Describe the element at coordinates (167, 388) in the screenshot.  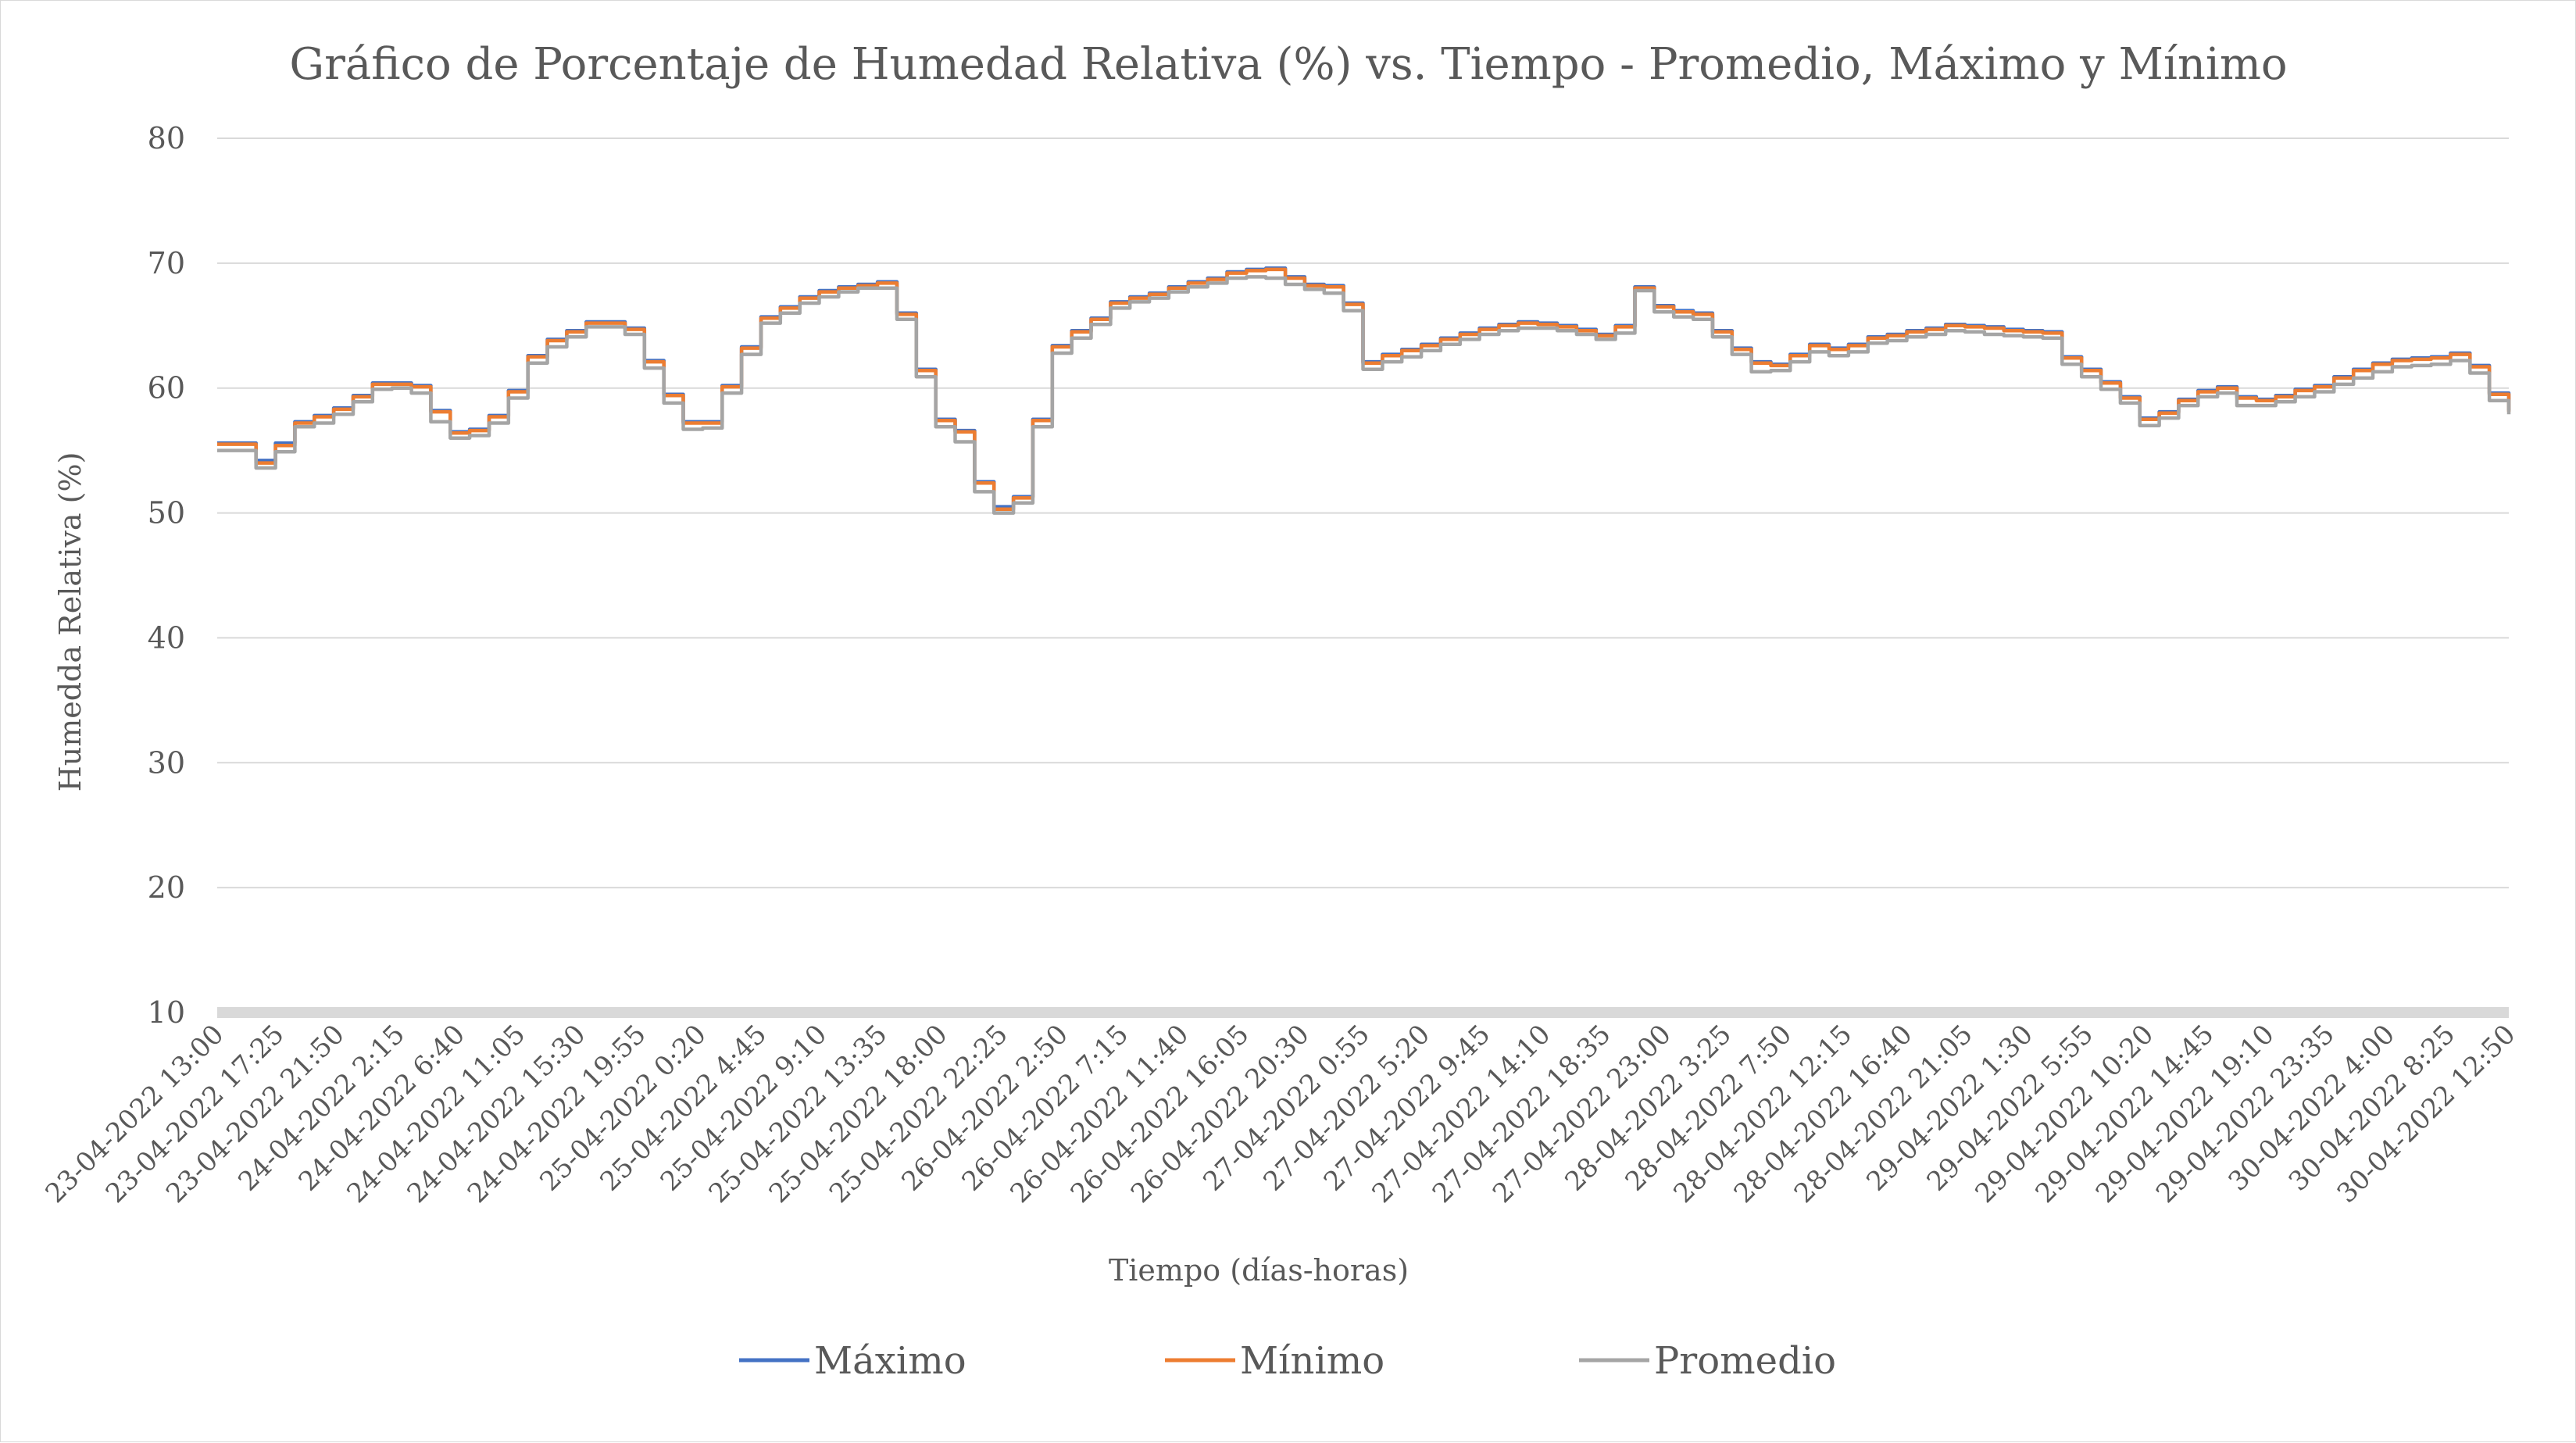
I see `y-tick-label: 60` at that location.